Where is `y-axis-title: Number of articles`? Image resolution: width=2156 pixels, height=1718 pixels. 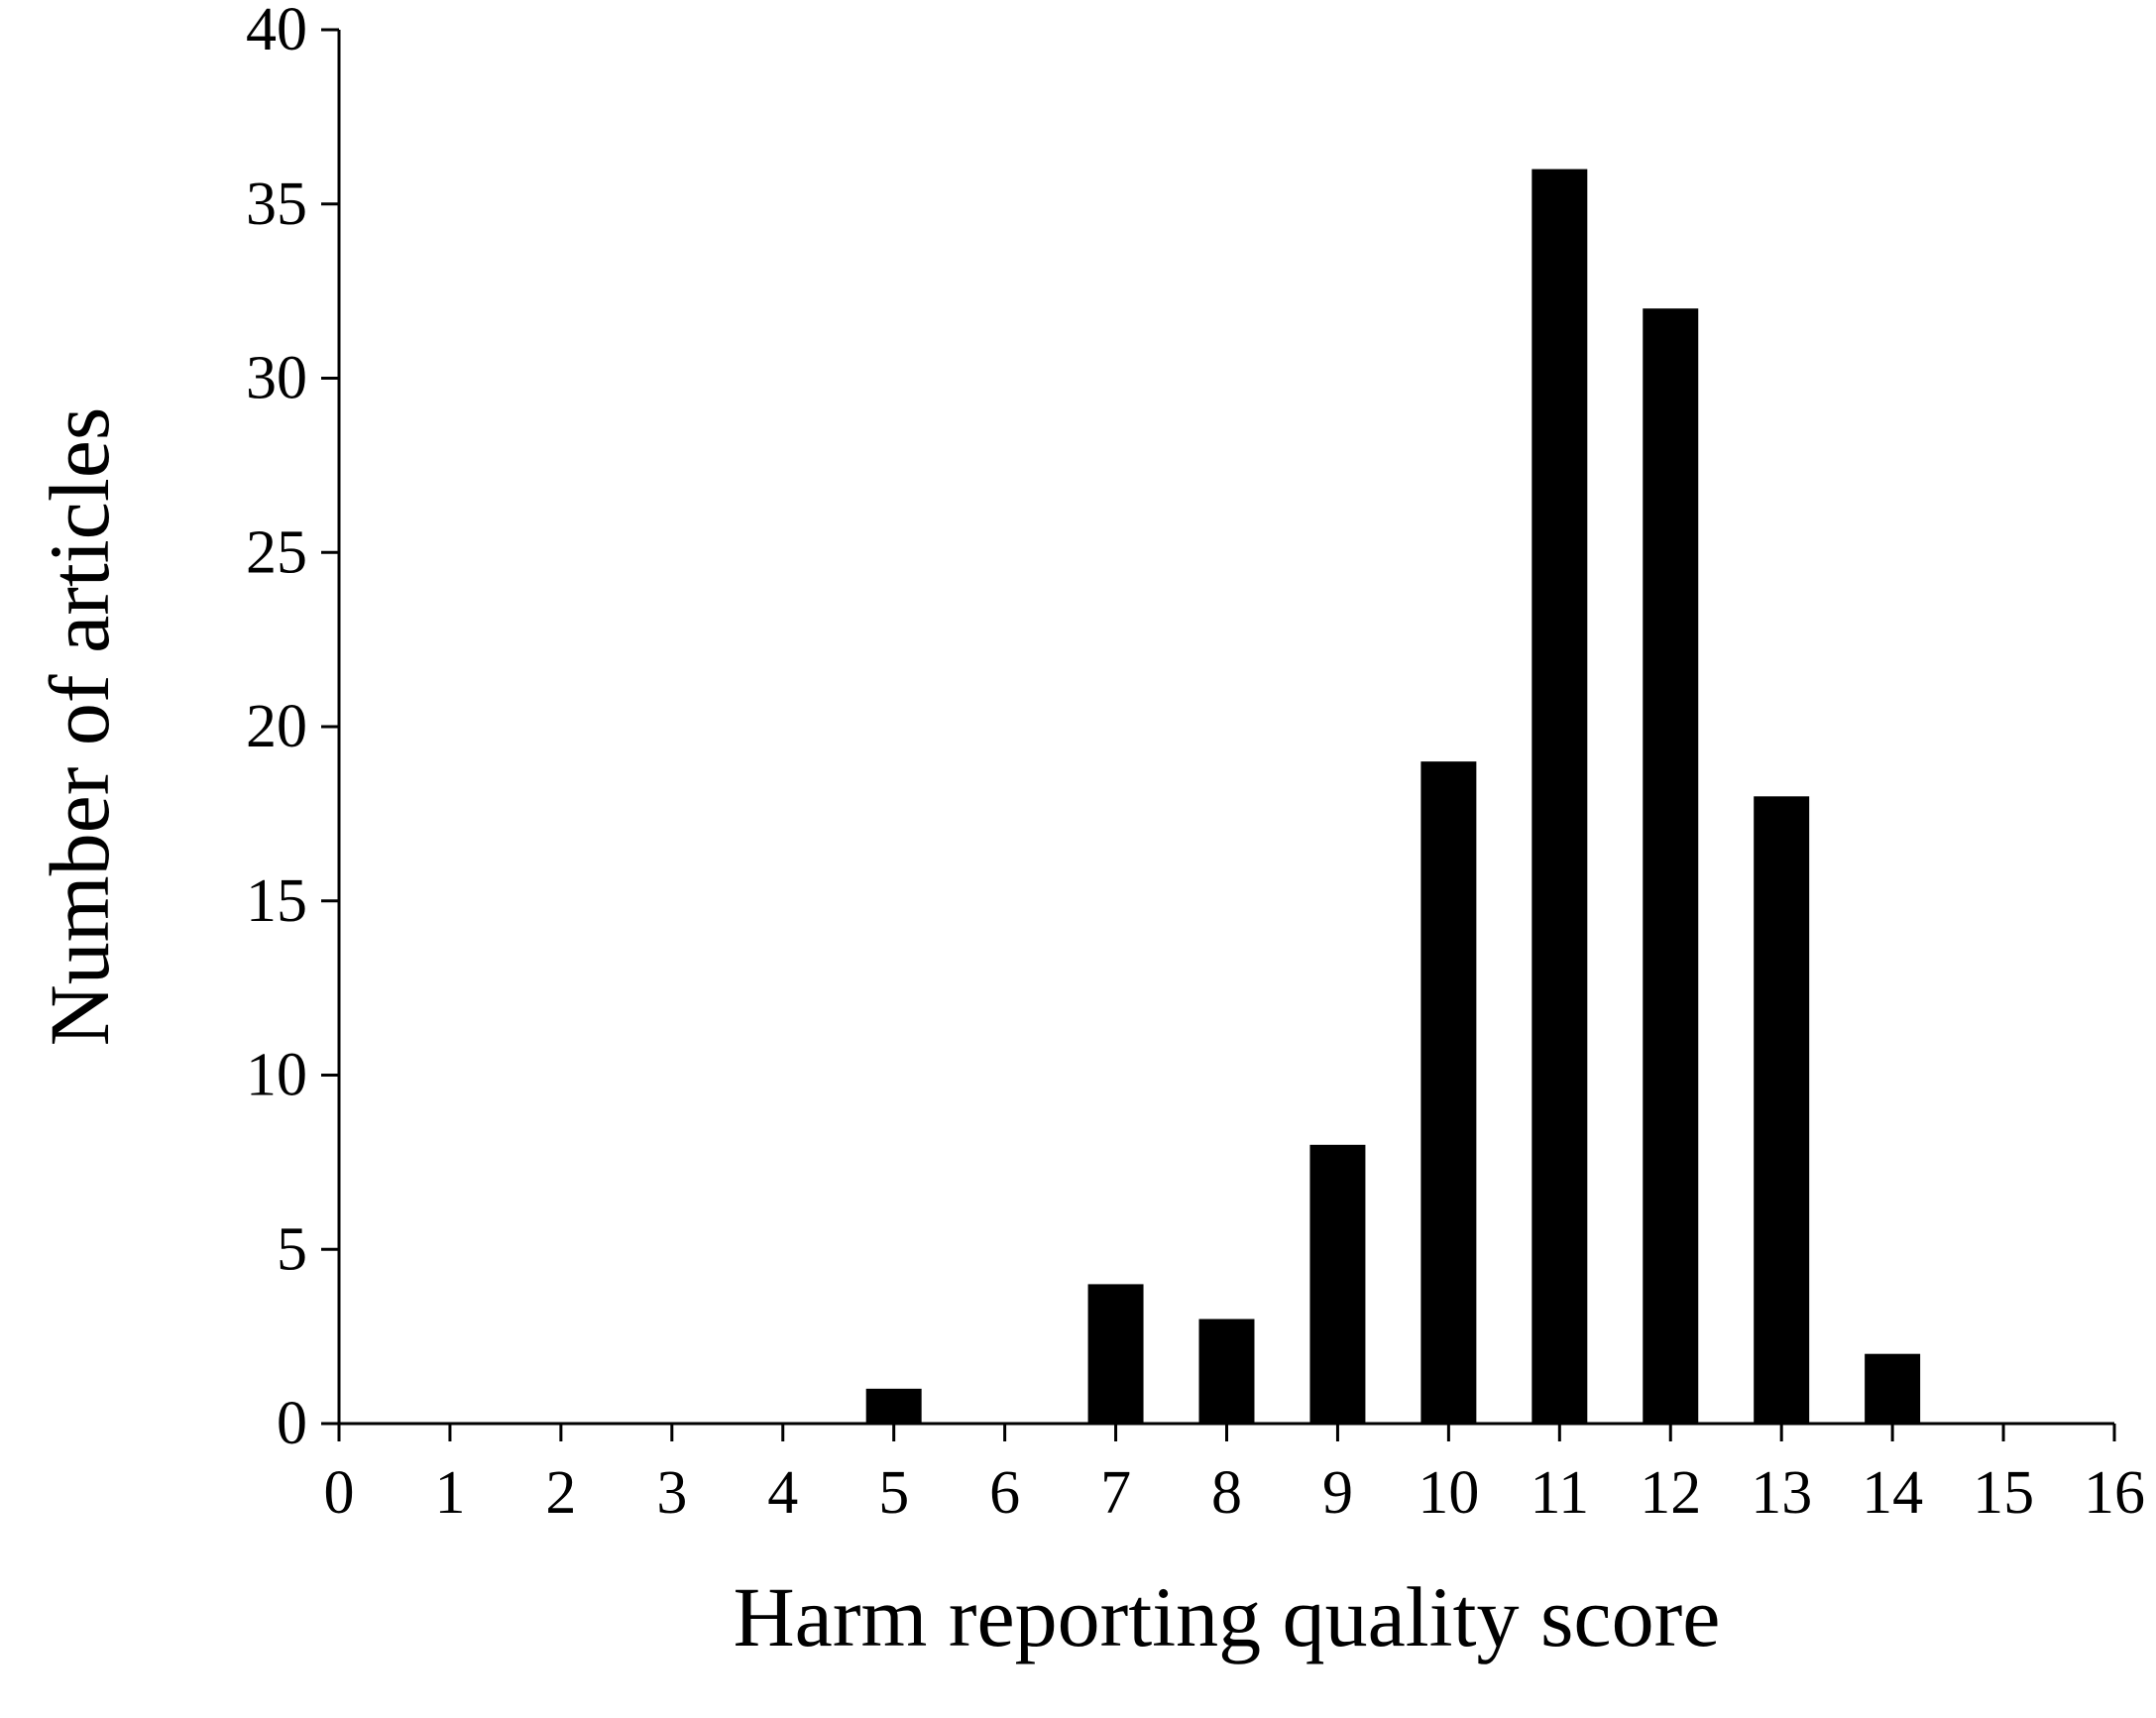
y-axis-title: Number of articles is located at coordinates (79, 727).